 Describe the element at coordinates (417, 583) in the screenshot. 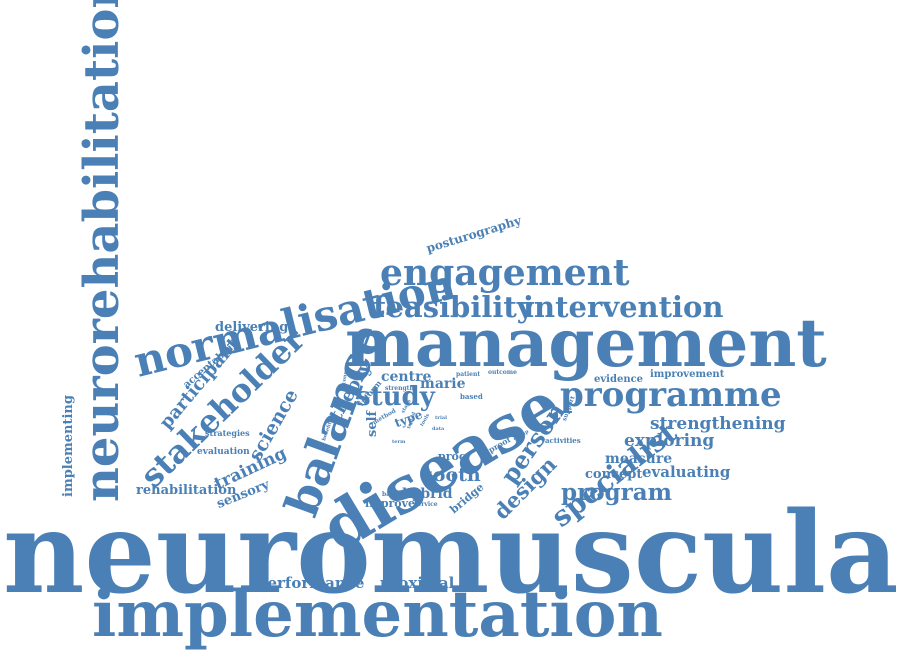

I see `word-proximal: proximal` at that location.